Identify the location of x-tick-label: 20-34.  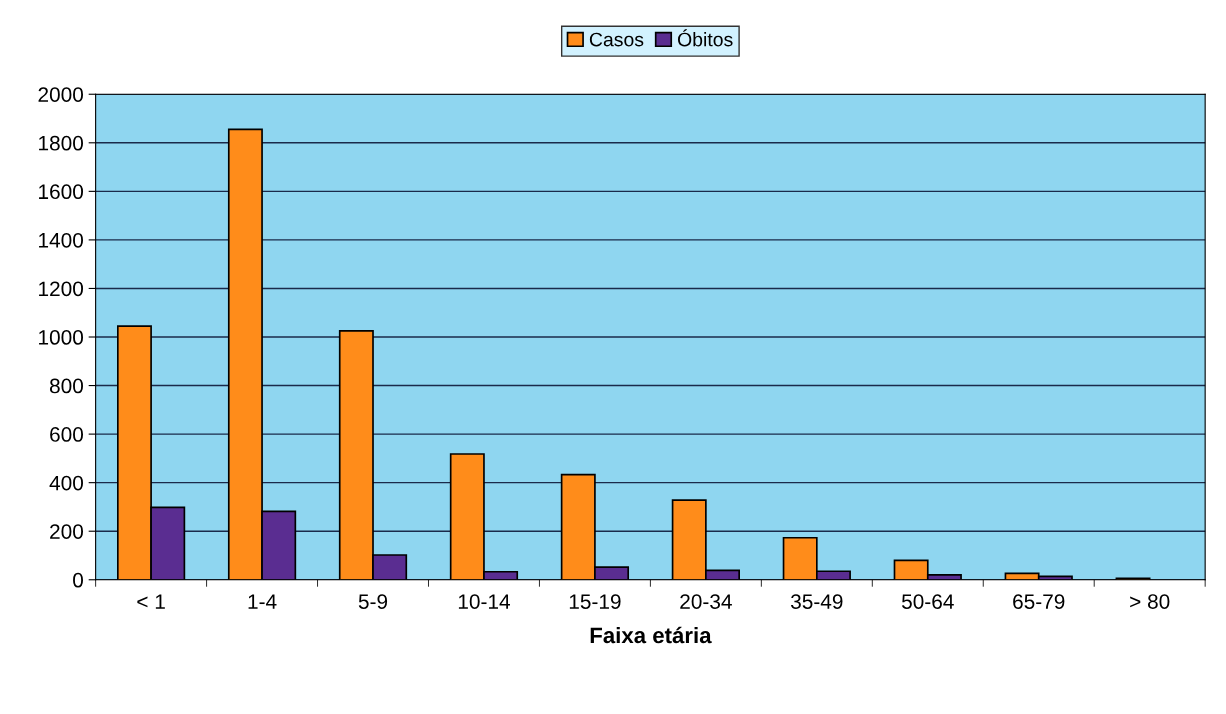
(706, 601).